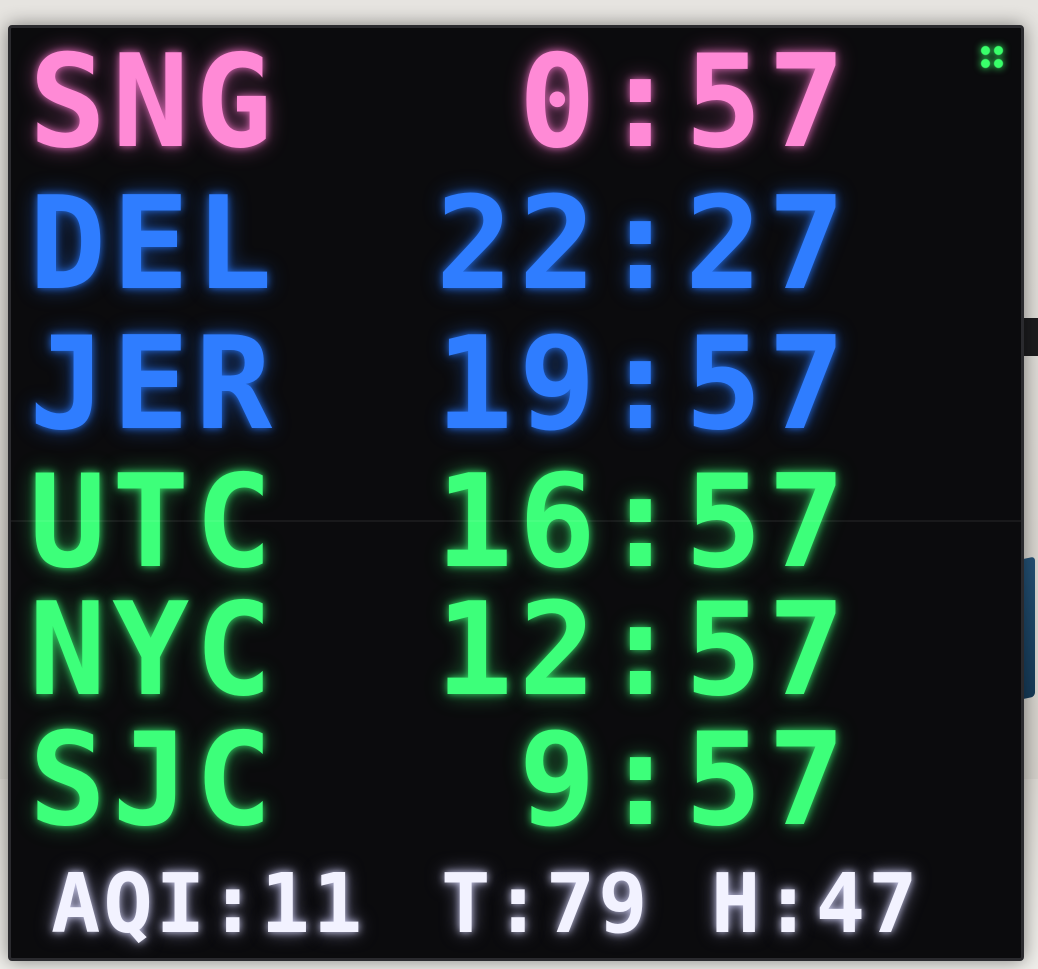 The height and width of the screenshot is (969, 1038). I want to click on humidity-readout: H:47, so click(816, 904).